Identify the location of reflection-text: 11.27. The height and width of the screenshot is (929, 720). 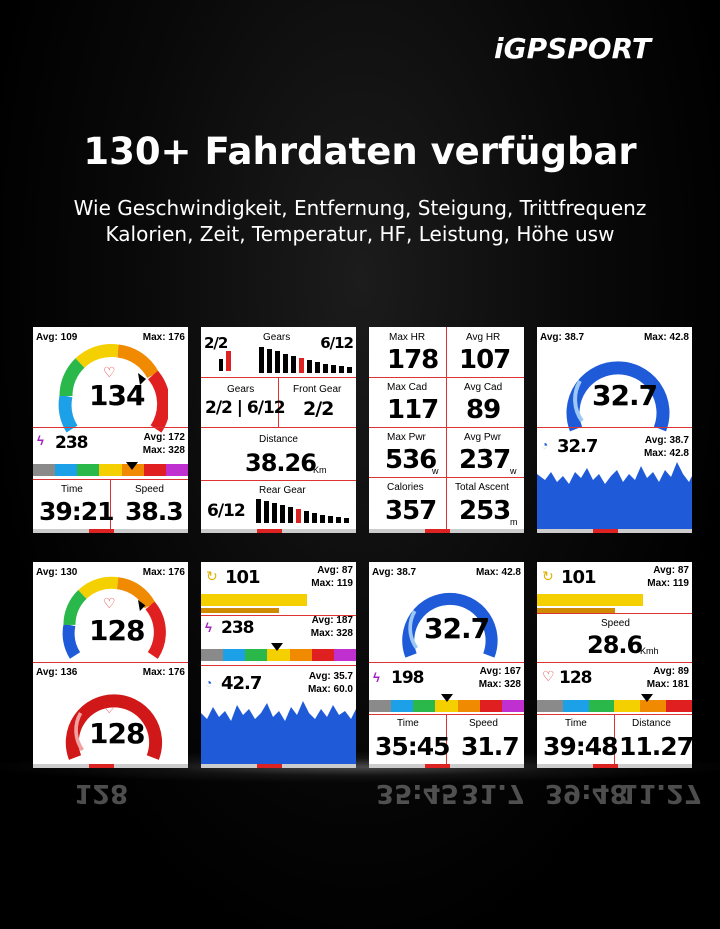
(661, 793).